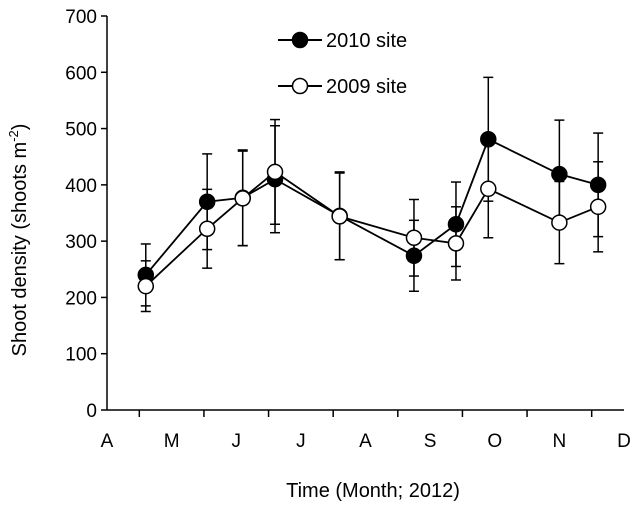 Image resolution: width=640 pixels, height=509 pixels. I want to click on x-tick-label: D, so click(624, 441).